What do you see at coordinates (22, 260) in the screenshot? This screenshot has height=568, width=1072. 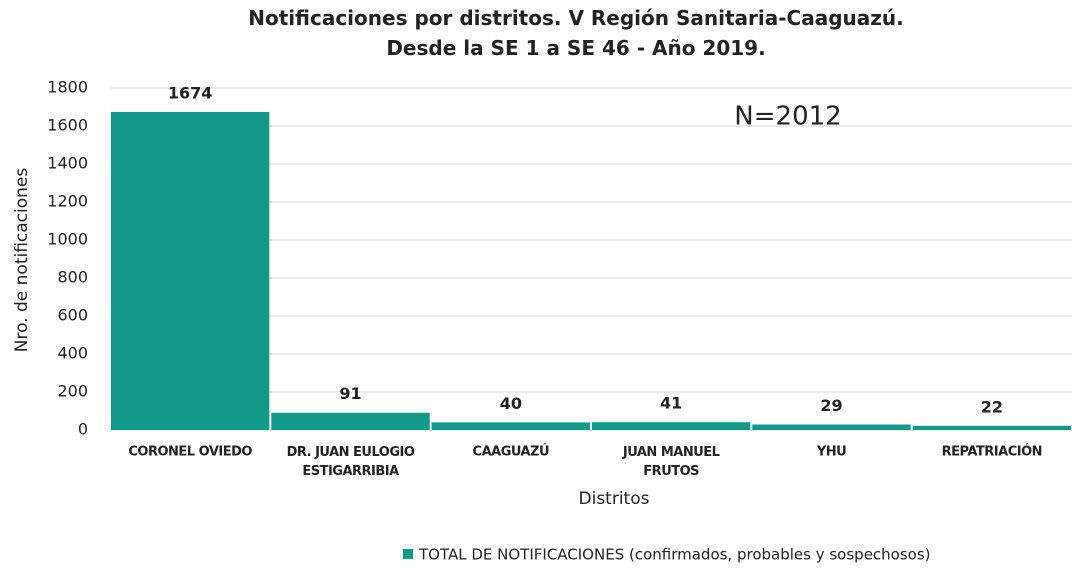 I see `y-axis-label: Nro. de notificaciones` at bounding box center [22, 260].